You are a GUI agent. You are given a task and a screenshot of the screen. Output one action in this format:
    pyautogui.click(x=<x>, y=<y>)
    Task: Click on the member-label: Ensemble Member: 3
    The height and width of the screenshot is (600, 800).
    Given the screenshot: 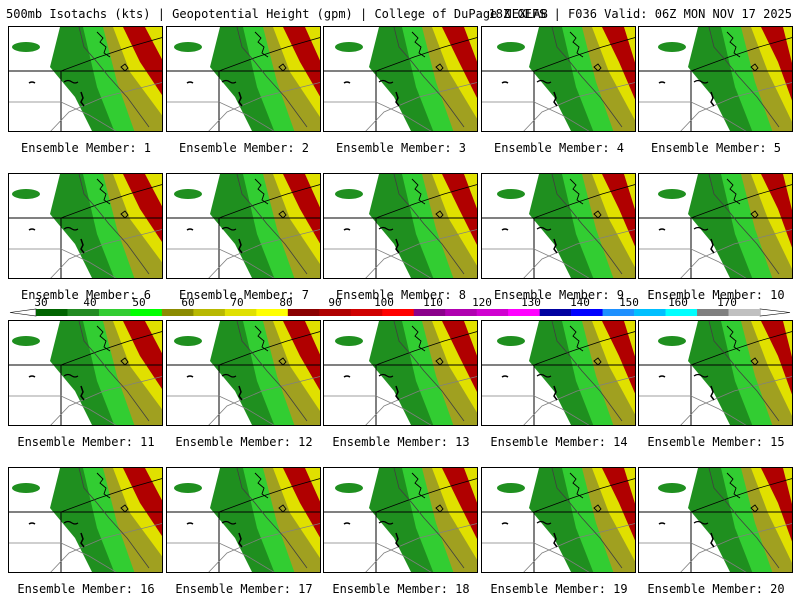 What is the action you would take?
    pyautogui.click(x=401, y=148)
    